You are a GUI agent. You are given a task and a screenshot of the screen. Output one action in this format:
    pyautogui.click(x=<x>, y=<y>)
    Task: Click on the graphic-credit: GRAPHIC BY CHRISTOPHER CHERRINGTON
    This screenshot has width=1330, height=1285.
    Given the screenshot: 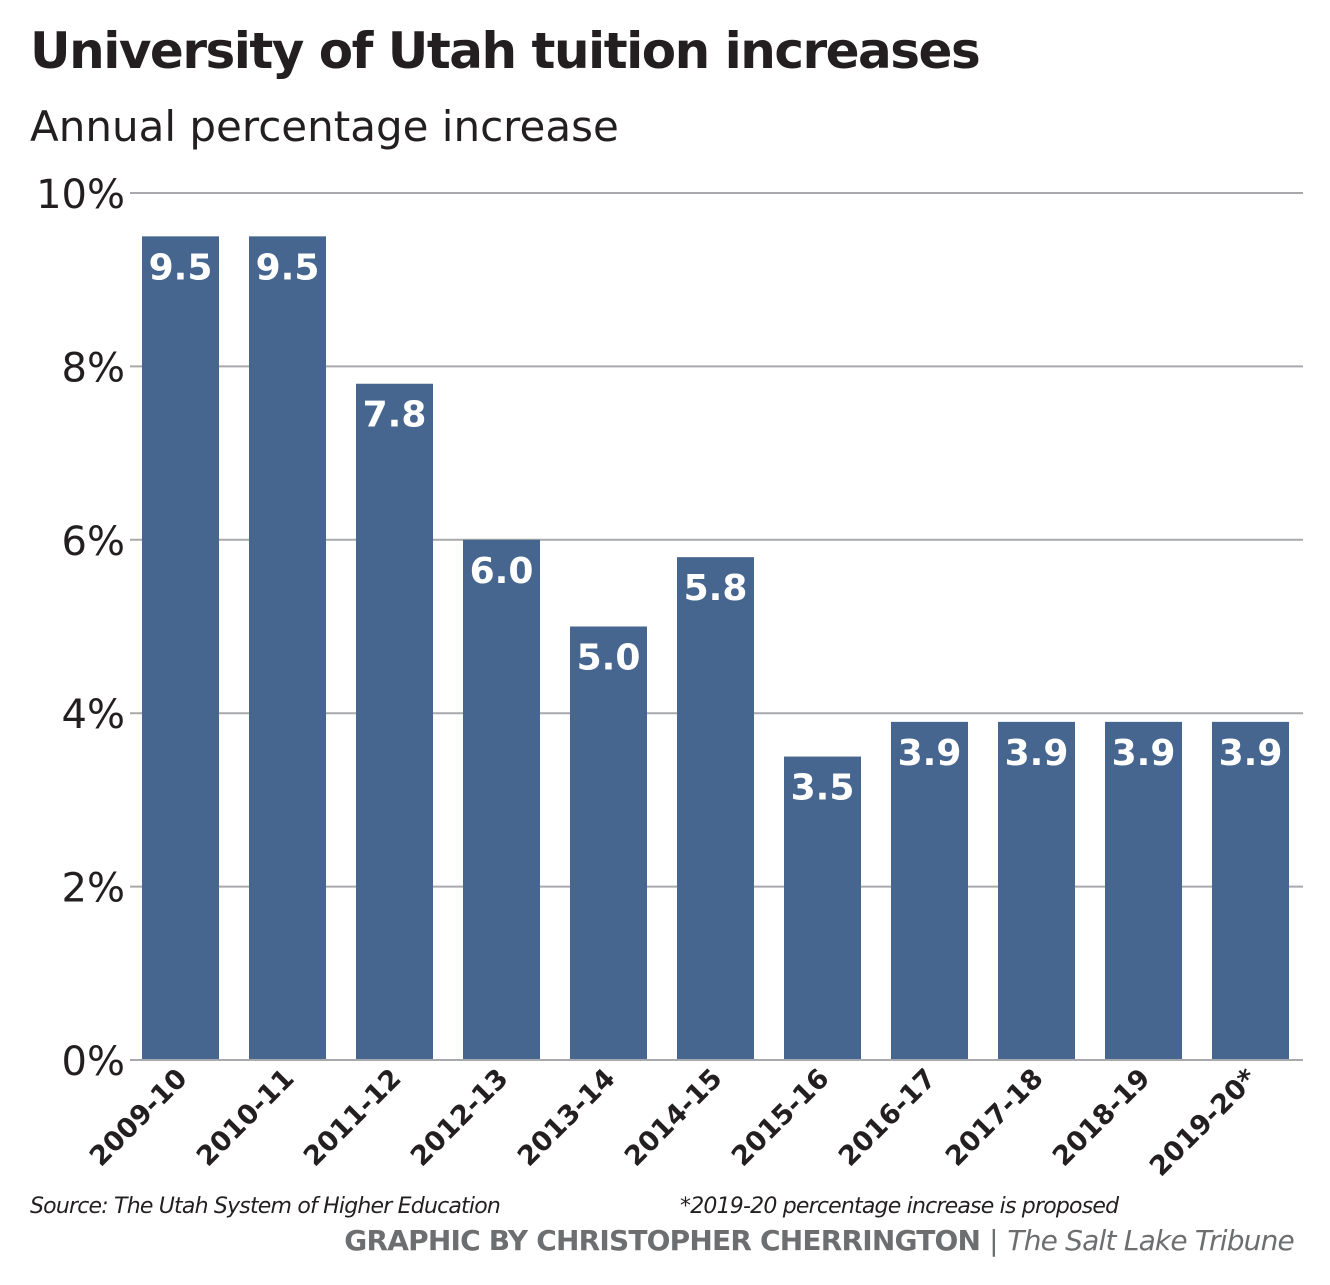 What is the action you would take?
    pyautogui.click(x=662, y=1240)
    